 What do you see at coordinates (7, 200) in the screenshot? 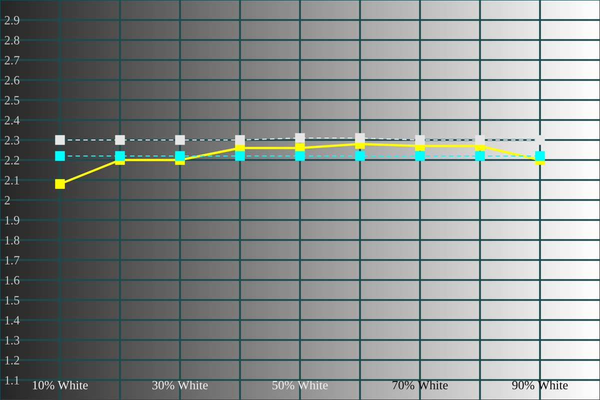
I see `y-tick-label: 2` at bounding box center [7, 200].